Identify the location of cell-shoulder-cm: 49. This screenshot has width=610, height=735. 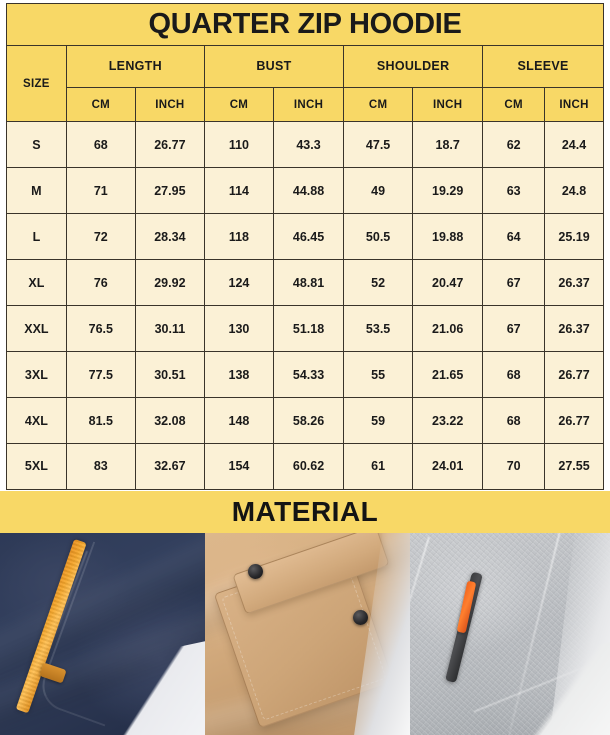
(378, 191).